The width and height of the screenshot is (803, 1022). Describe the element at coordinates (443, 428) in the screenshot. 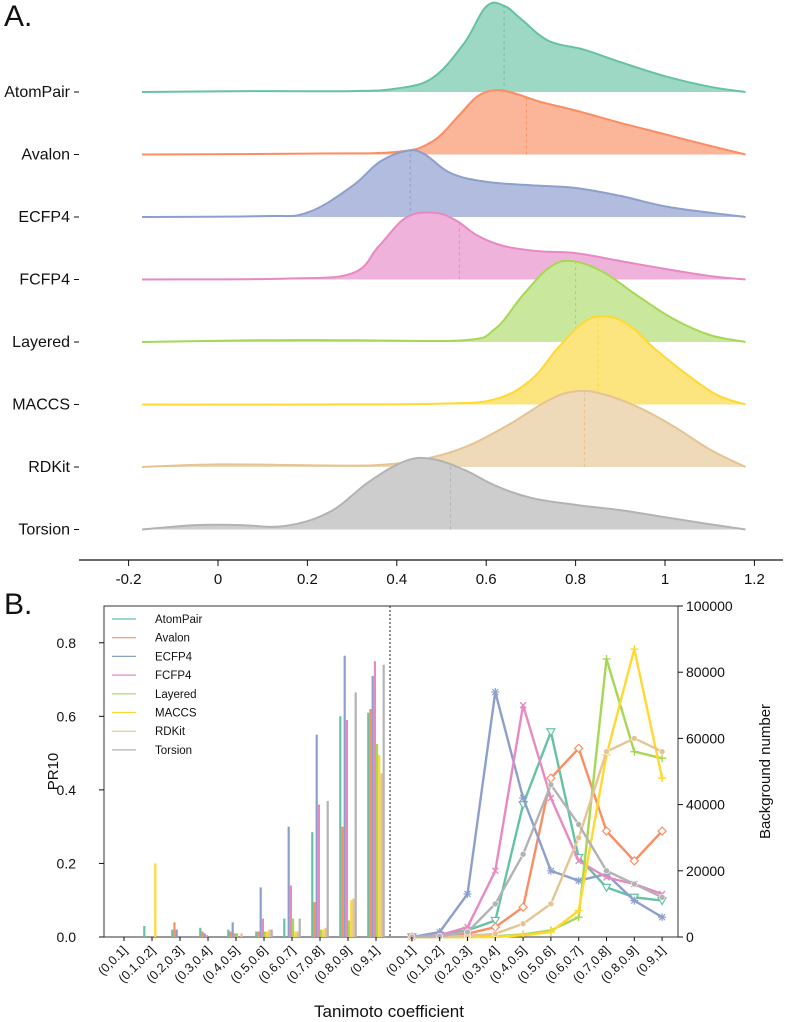

I see `ridge-line-rdkit` at that location.